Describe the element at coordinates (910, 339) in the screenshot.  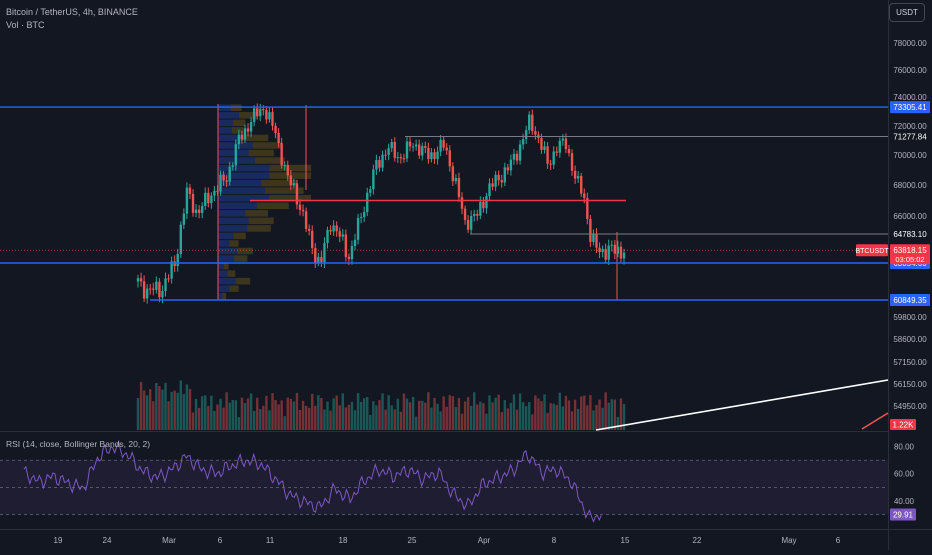
I see `price-tick-label: 58600.00` at that location.